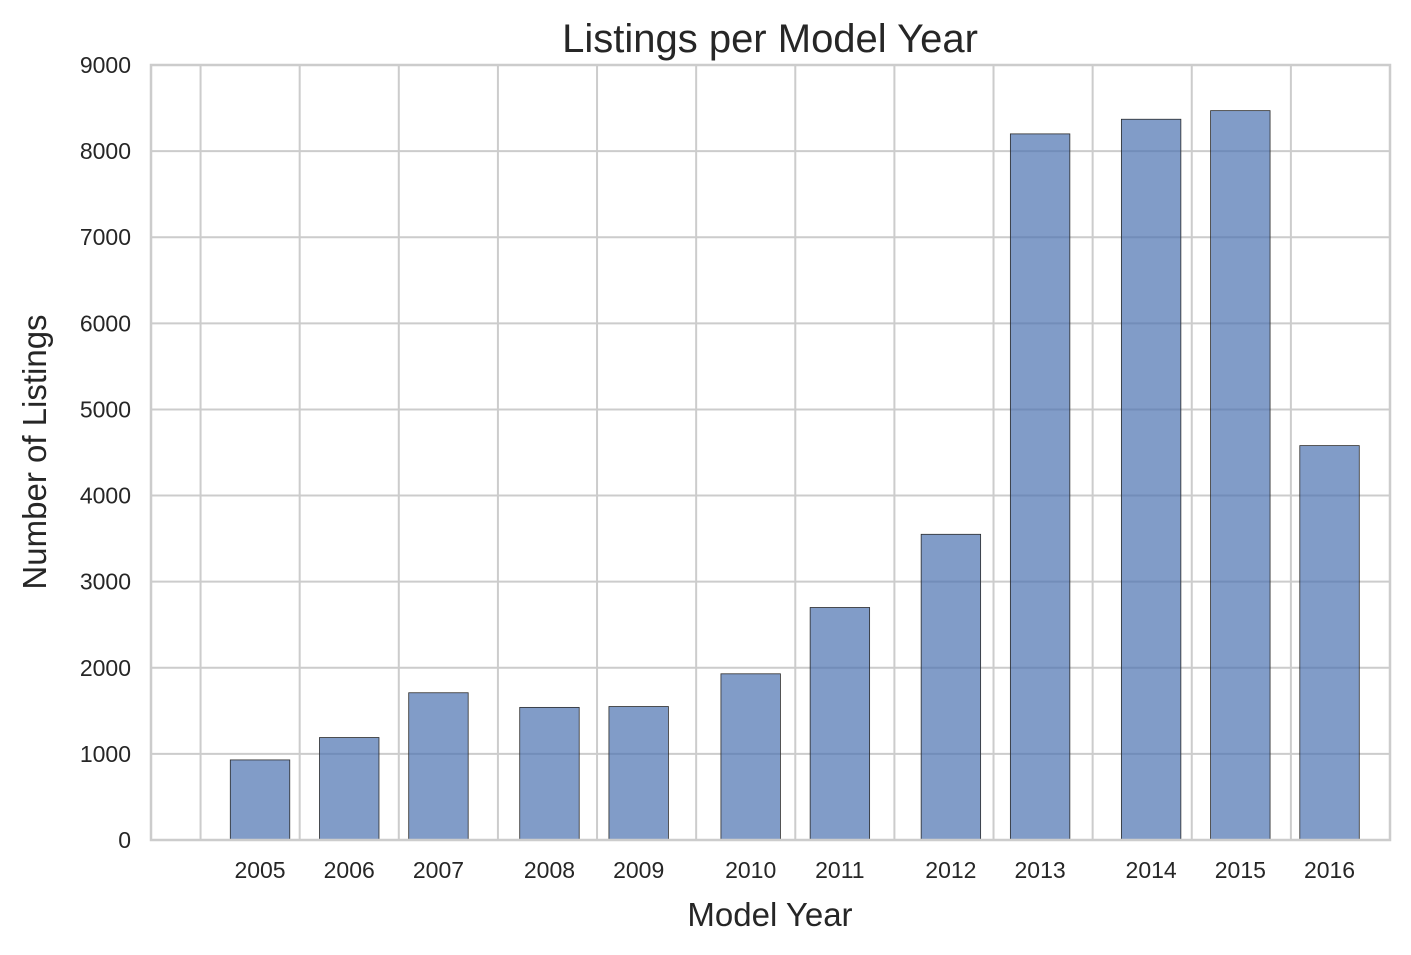 This screenshot has width=1411, height=955. Describe the element at coordinates (105, 496) in the screenshot. I see `y-tick-label: 4000` at that location.